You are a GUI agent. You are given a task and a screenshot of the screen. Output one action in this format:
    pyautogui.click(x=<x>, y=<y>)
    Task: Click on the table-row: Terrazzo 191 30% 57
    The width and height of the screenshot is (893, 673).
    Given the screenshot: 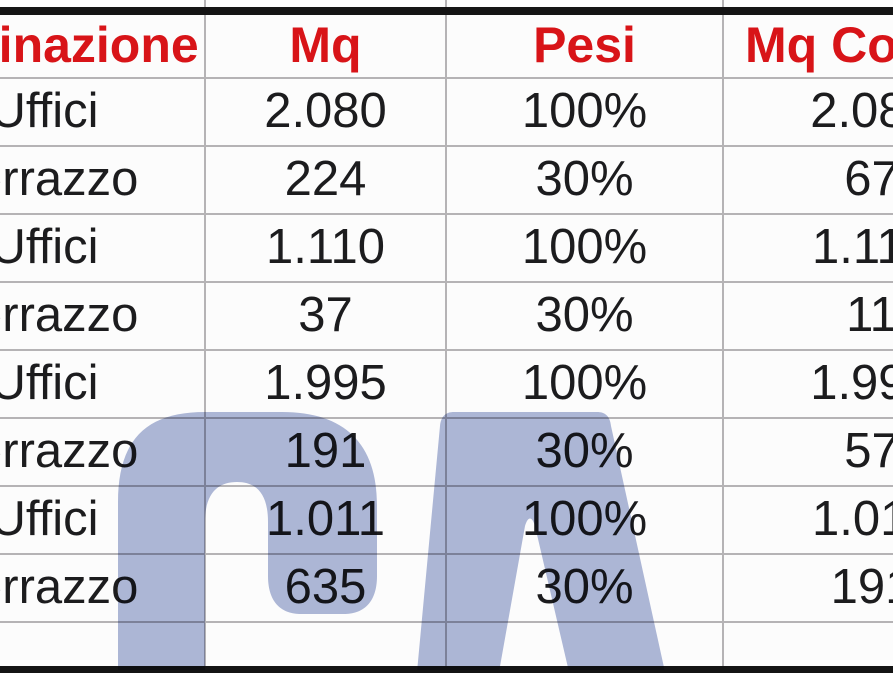 What is the action you would take?
    pyautogui.click(x=446, y=453)
    